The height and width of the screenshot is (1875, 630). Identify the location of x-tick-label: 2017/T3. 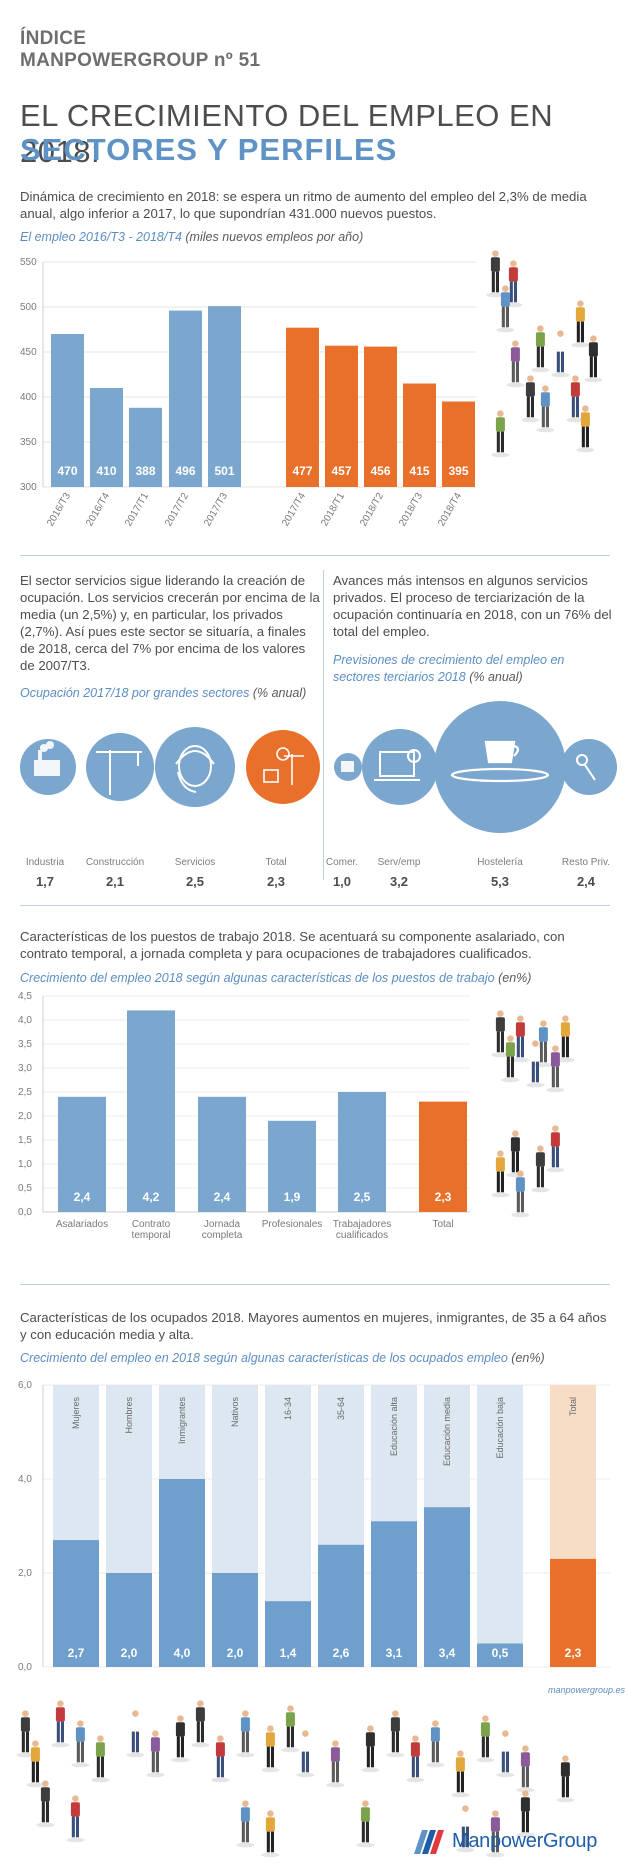
(216, 510).